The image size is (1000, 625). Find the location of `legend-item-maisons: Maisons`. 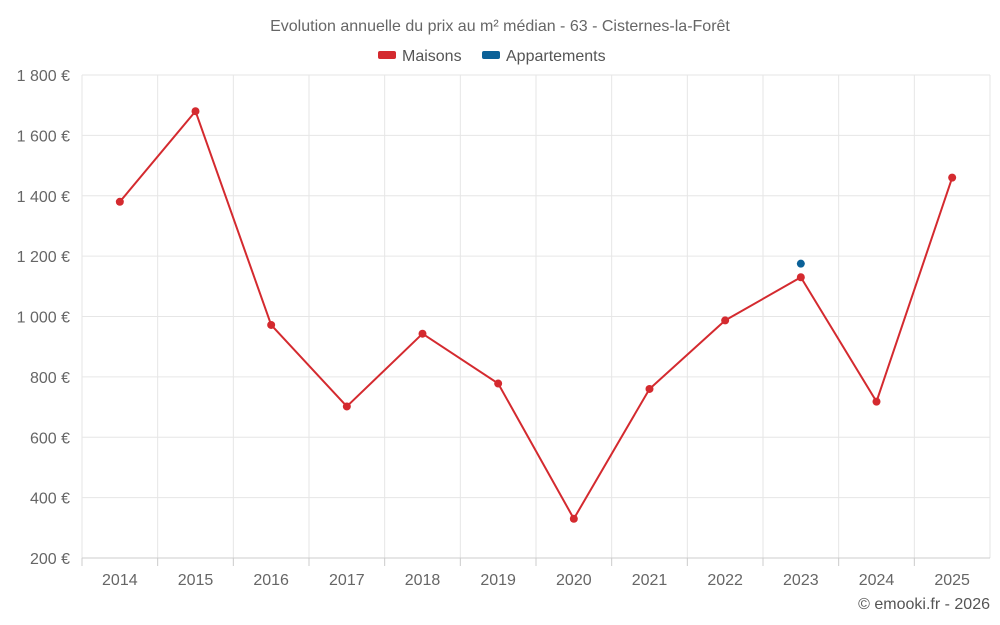

legend-item-maisons: Maisons is located at coordinates (420, 56).